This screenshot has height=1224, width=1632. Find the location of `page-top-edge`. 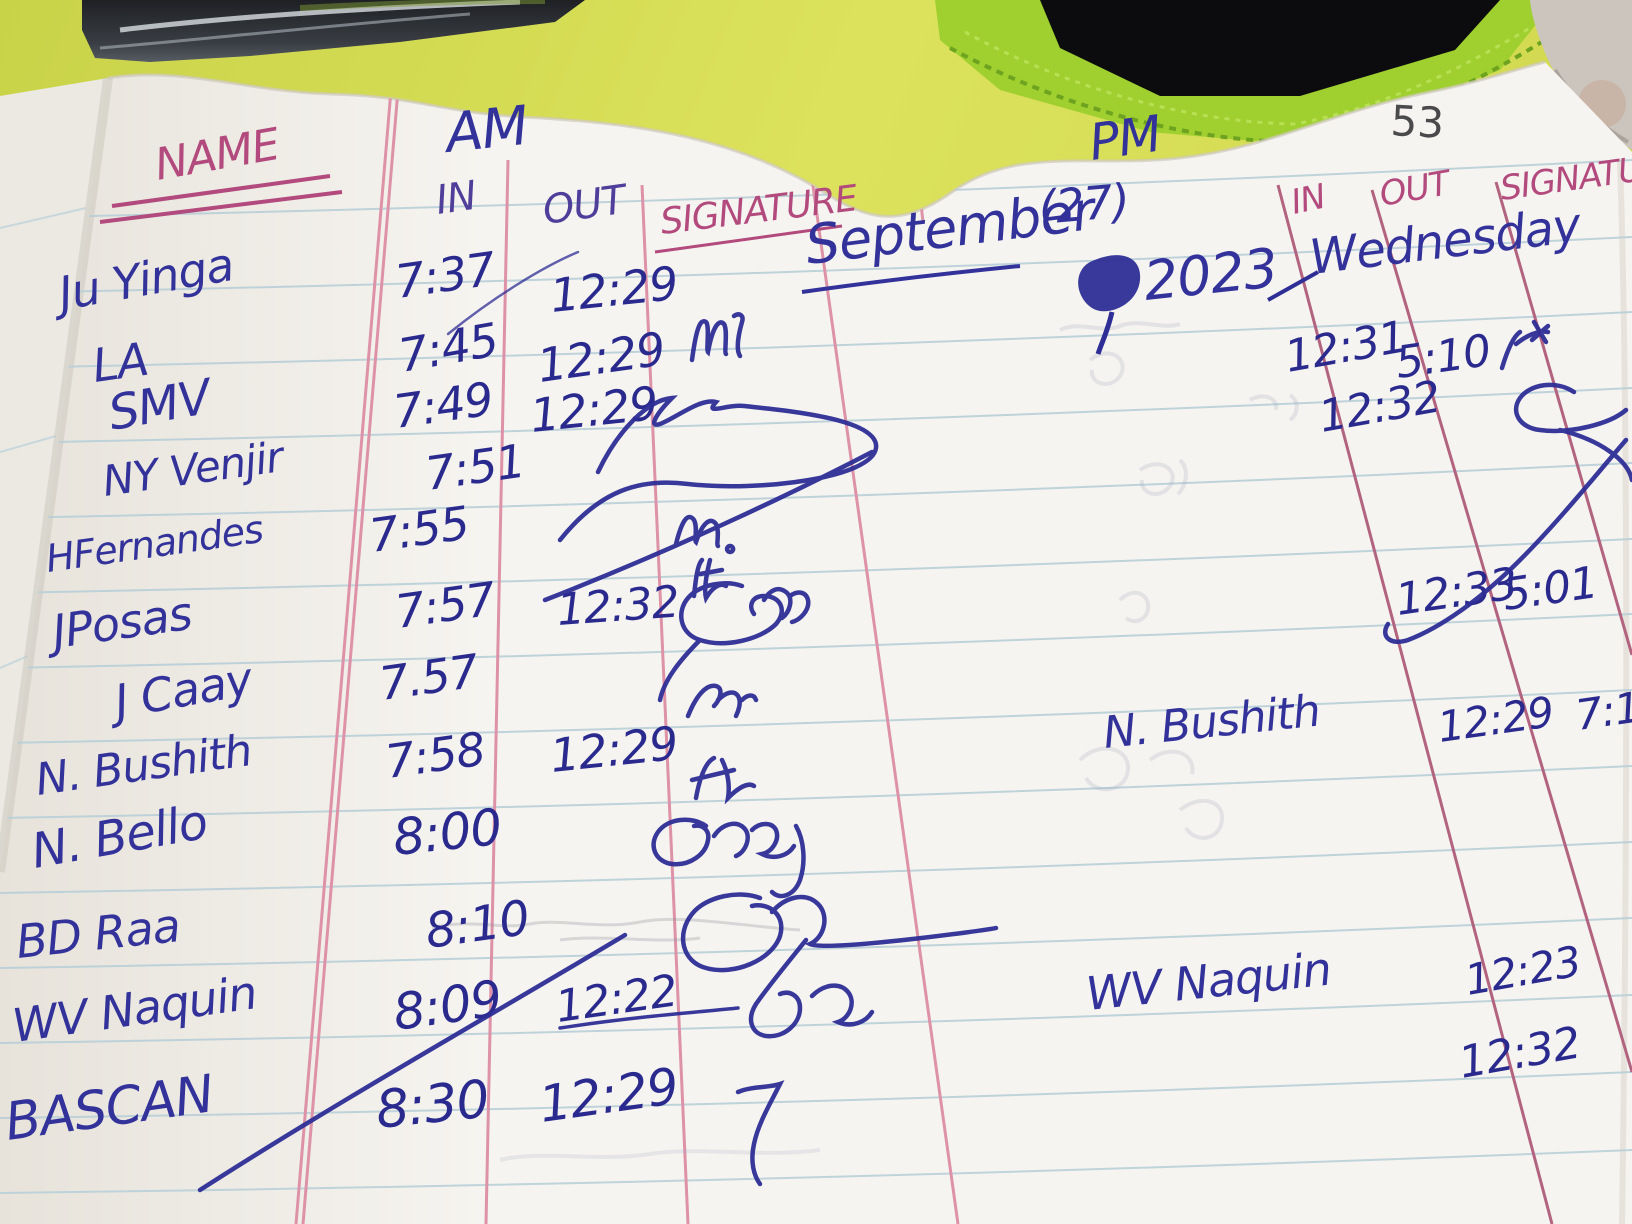

page-top-edge is located at coordinates (826, 139).